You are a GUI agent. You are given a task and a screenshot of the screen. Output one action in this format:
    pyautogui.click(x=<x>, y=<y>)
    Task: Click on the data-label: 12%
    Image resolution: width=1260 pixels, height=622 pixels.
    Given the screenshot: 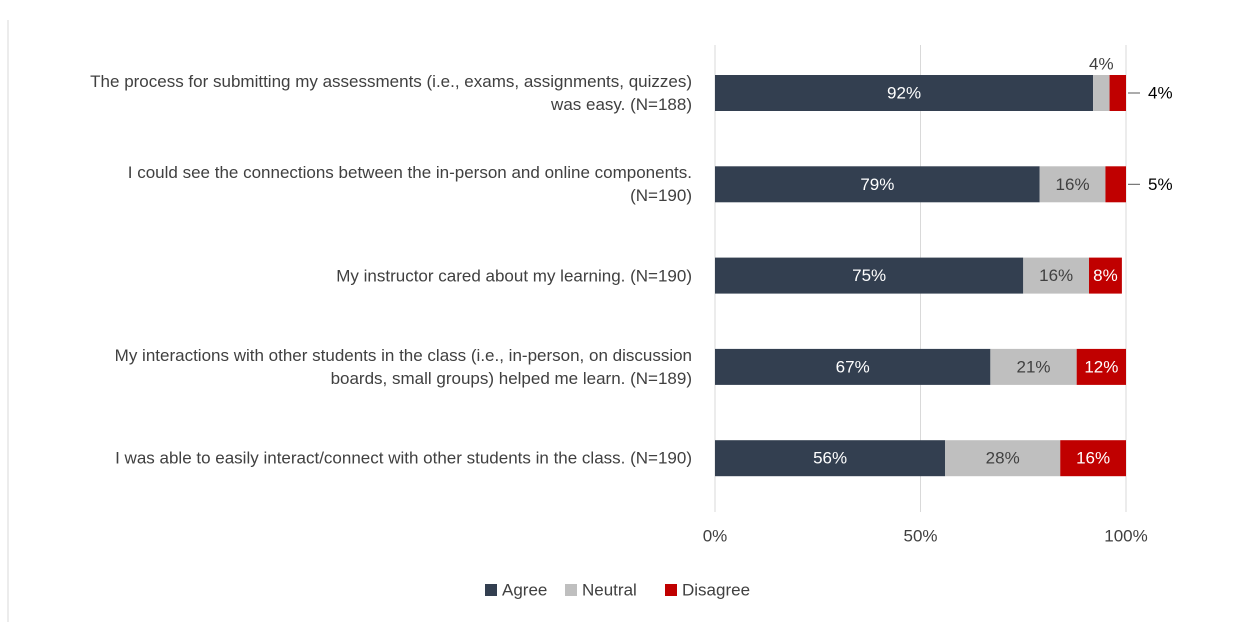 What is the action you would take?
    pyautogui.click(x=1101, y=366)
    